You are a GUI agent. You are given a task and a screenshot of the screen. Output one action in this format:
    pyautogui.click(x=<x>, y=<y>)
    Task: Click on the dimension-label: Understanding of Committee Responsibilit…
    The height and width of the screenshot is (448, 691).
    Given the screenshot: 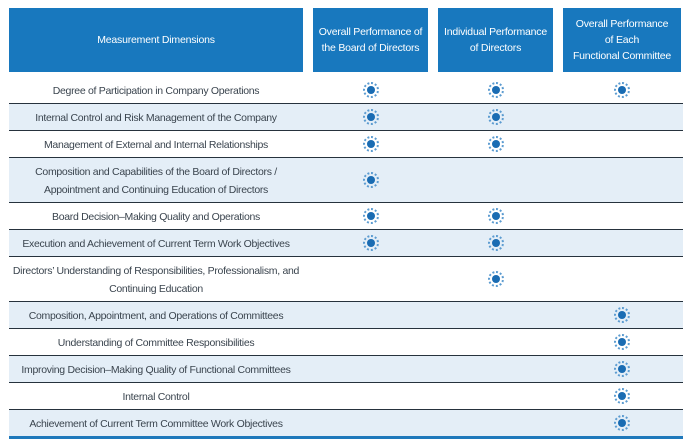 What is the action you would take?
    pyautogui.click(x=156, y=343)
    